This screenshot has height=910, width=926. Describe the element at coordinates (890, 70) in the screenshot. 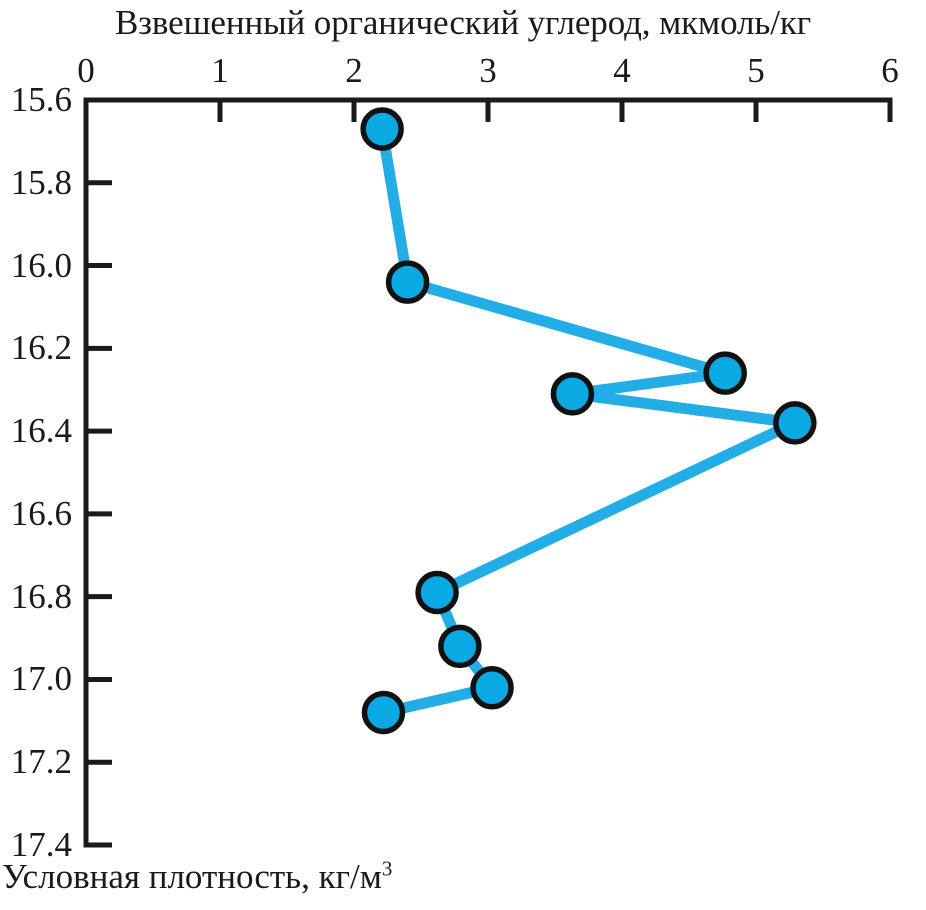

I see `x-tick-label: 6` at that location.